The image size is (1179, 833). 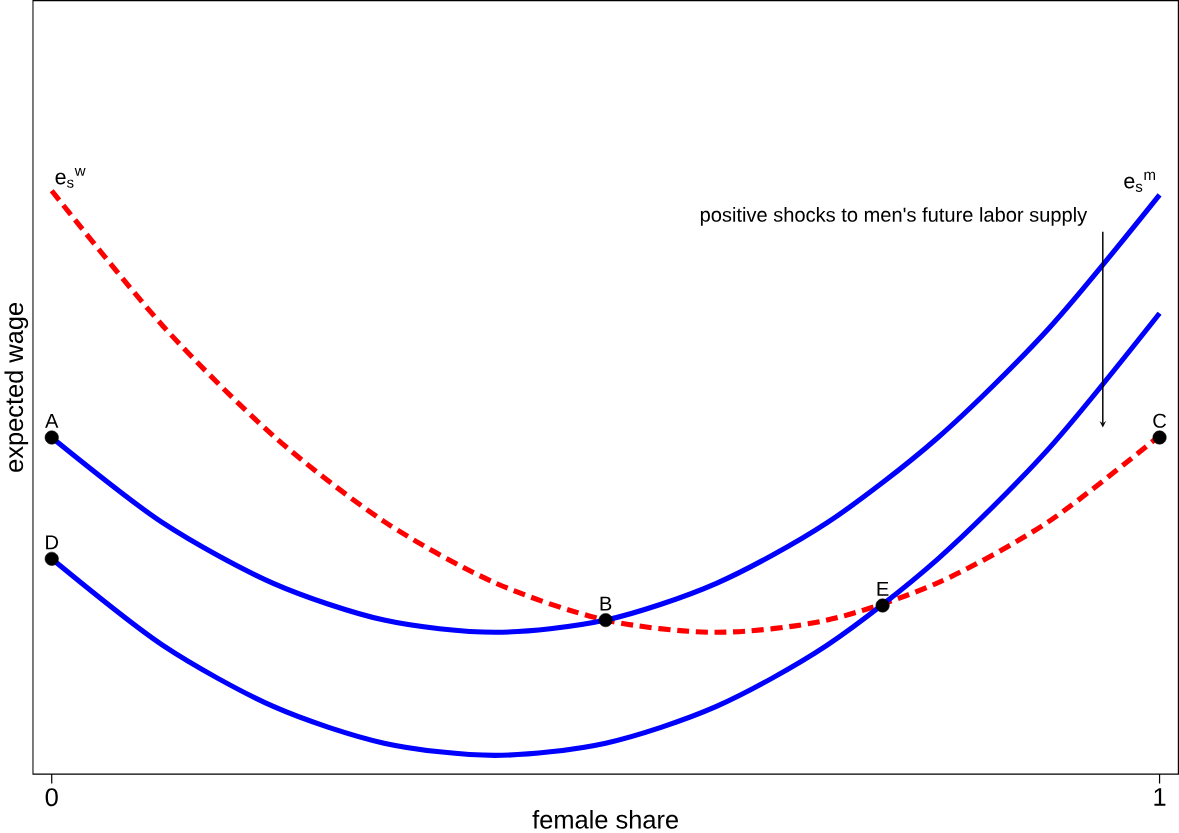 What do you see at coordinates (52, 542) in the screenshot?
I see `annotation: D` at bounding box center [52, 542].